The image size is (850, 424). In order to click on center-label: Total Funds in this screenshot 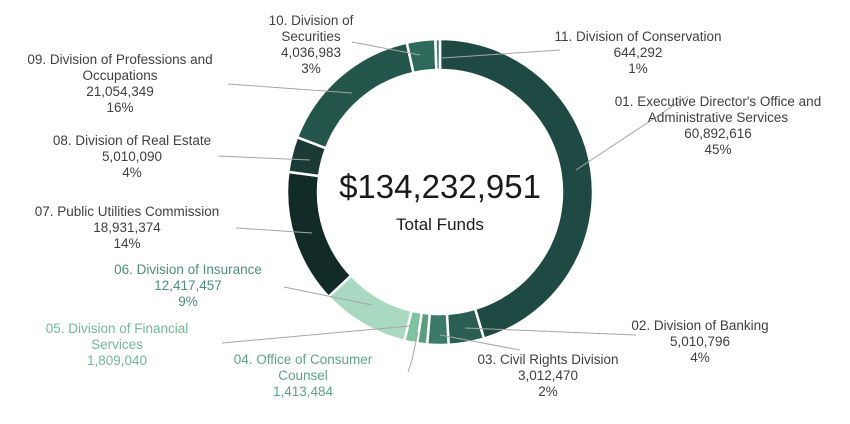, I will do `click(440, 224)`.